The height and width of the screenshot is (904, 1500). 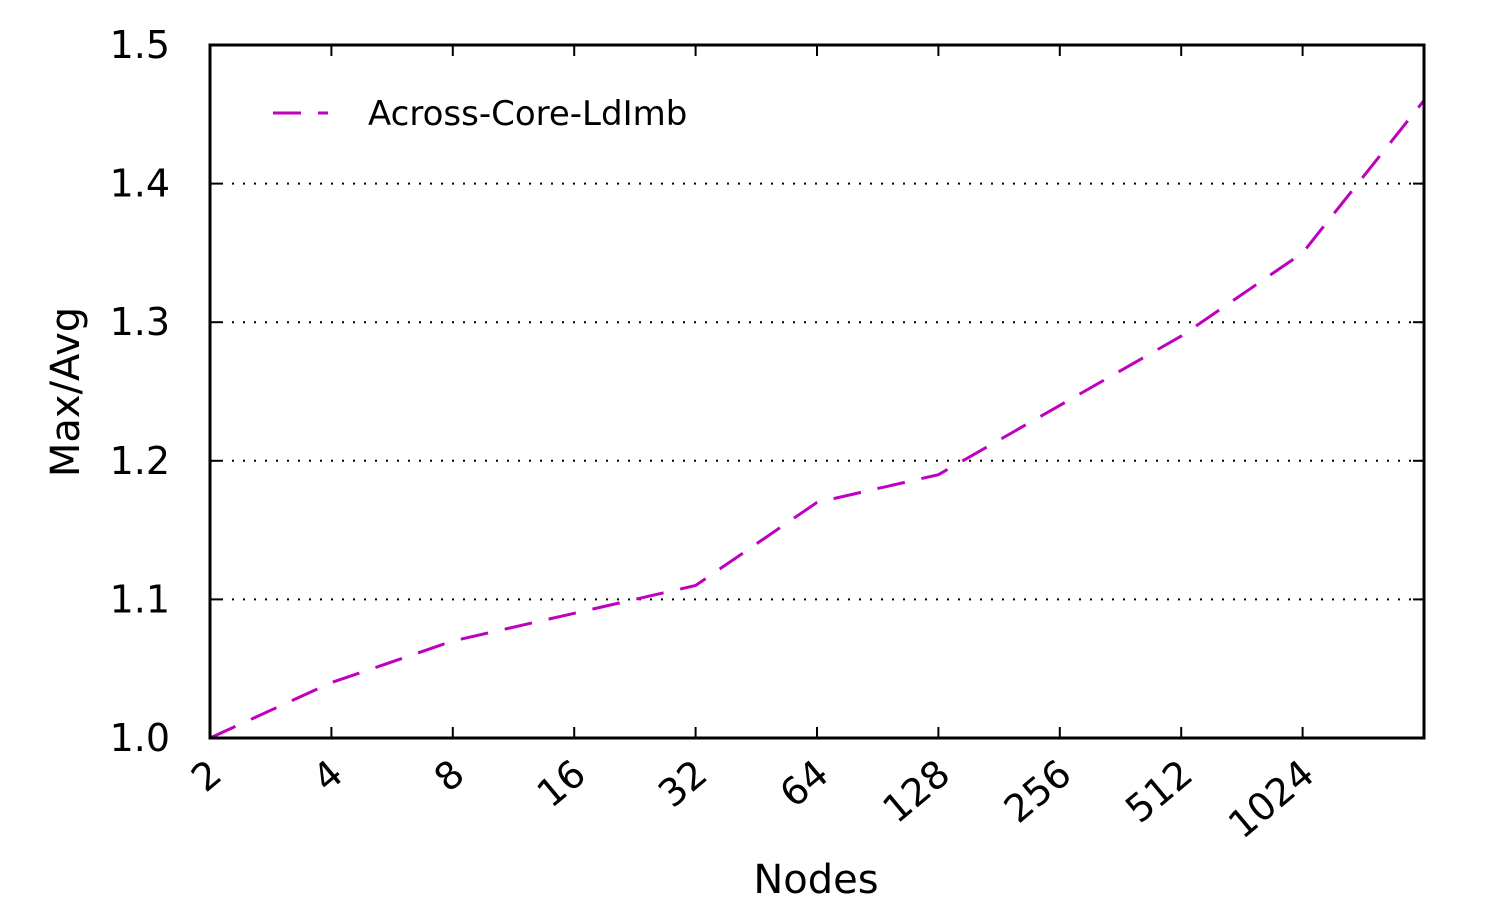 What do you see at coordinates (803, 783) in the screenshot?
I see `x-tick-label: 64` at bounding box center [803, 783].